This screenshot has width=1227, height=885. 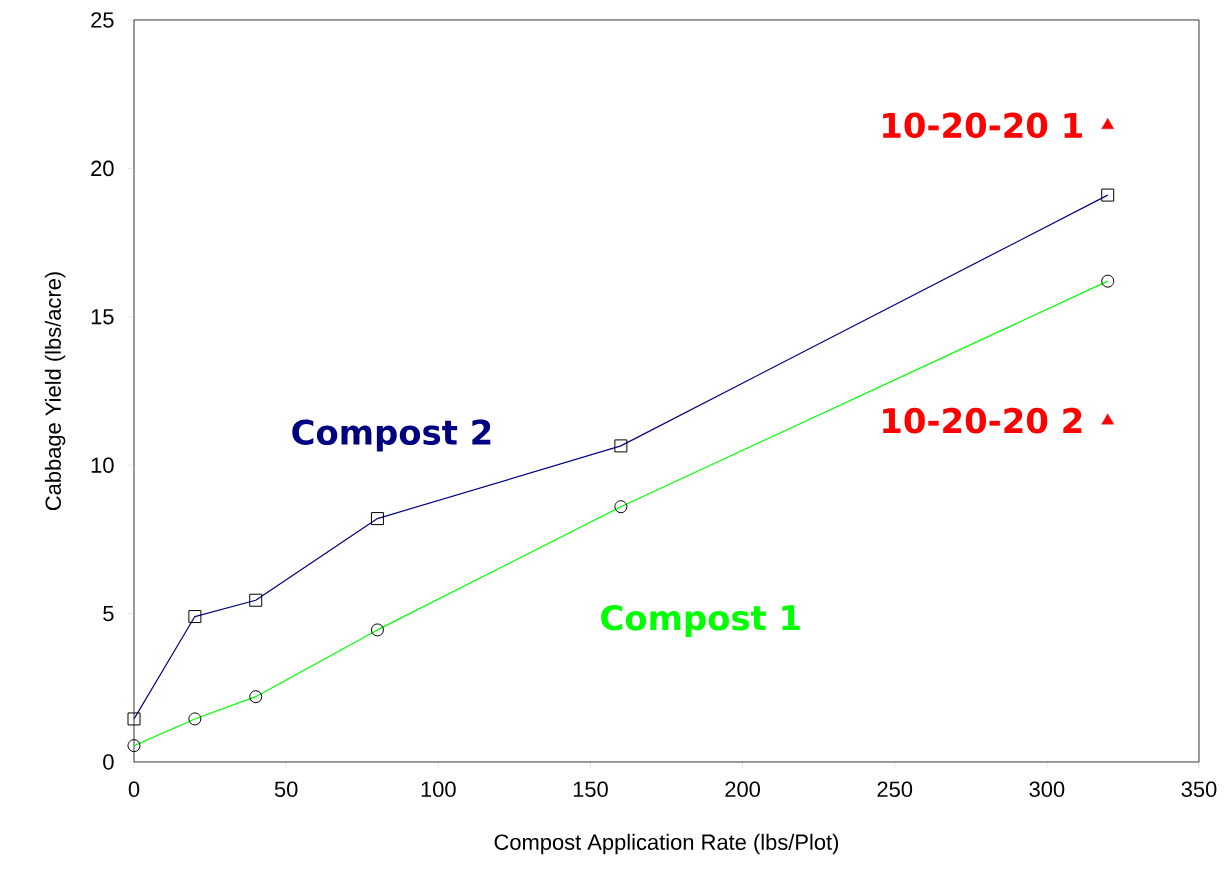 I want to click on series-label: Compost 2, so click(x=391, y=435).